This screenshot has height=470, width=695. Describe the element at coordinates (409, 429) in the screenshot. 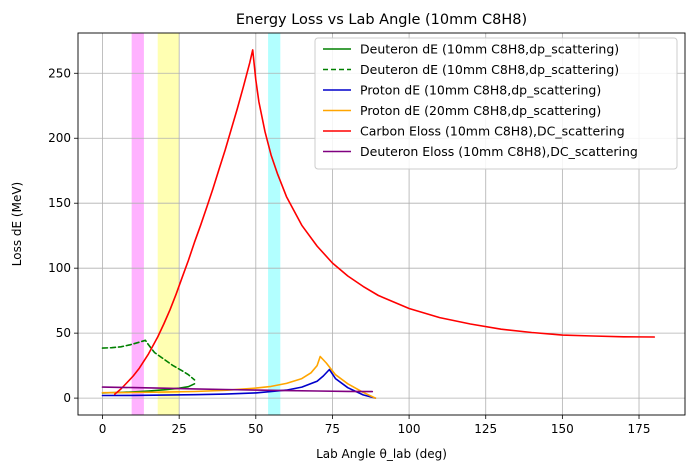

I see `x-tick-label: 100` at that location.